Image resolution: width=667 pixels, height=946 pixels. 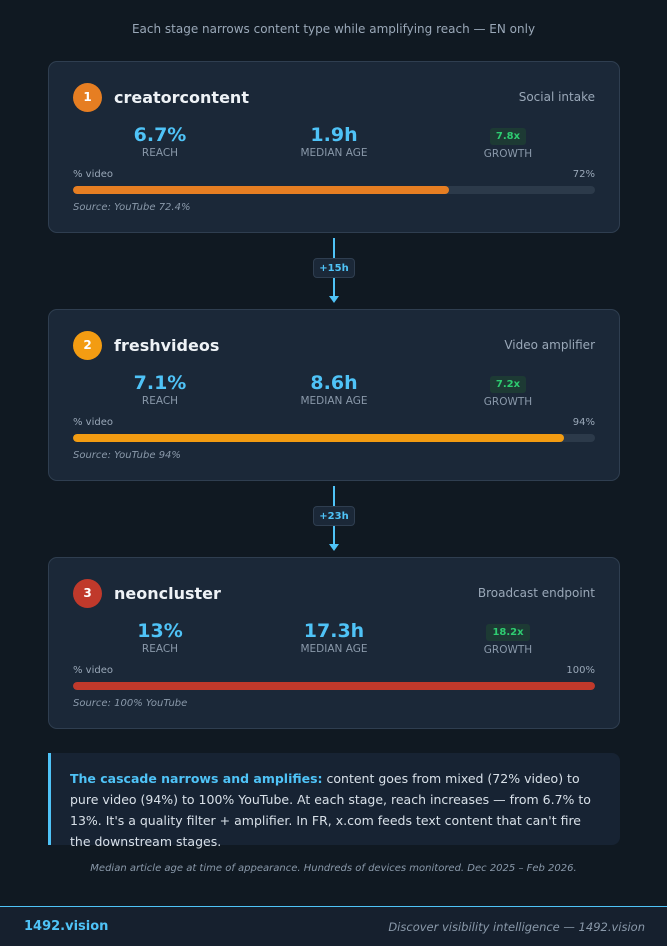 I want to click on growth-stat: 7.8x GROWTH, so click(x=508, y=142).